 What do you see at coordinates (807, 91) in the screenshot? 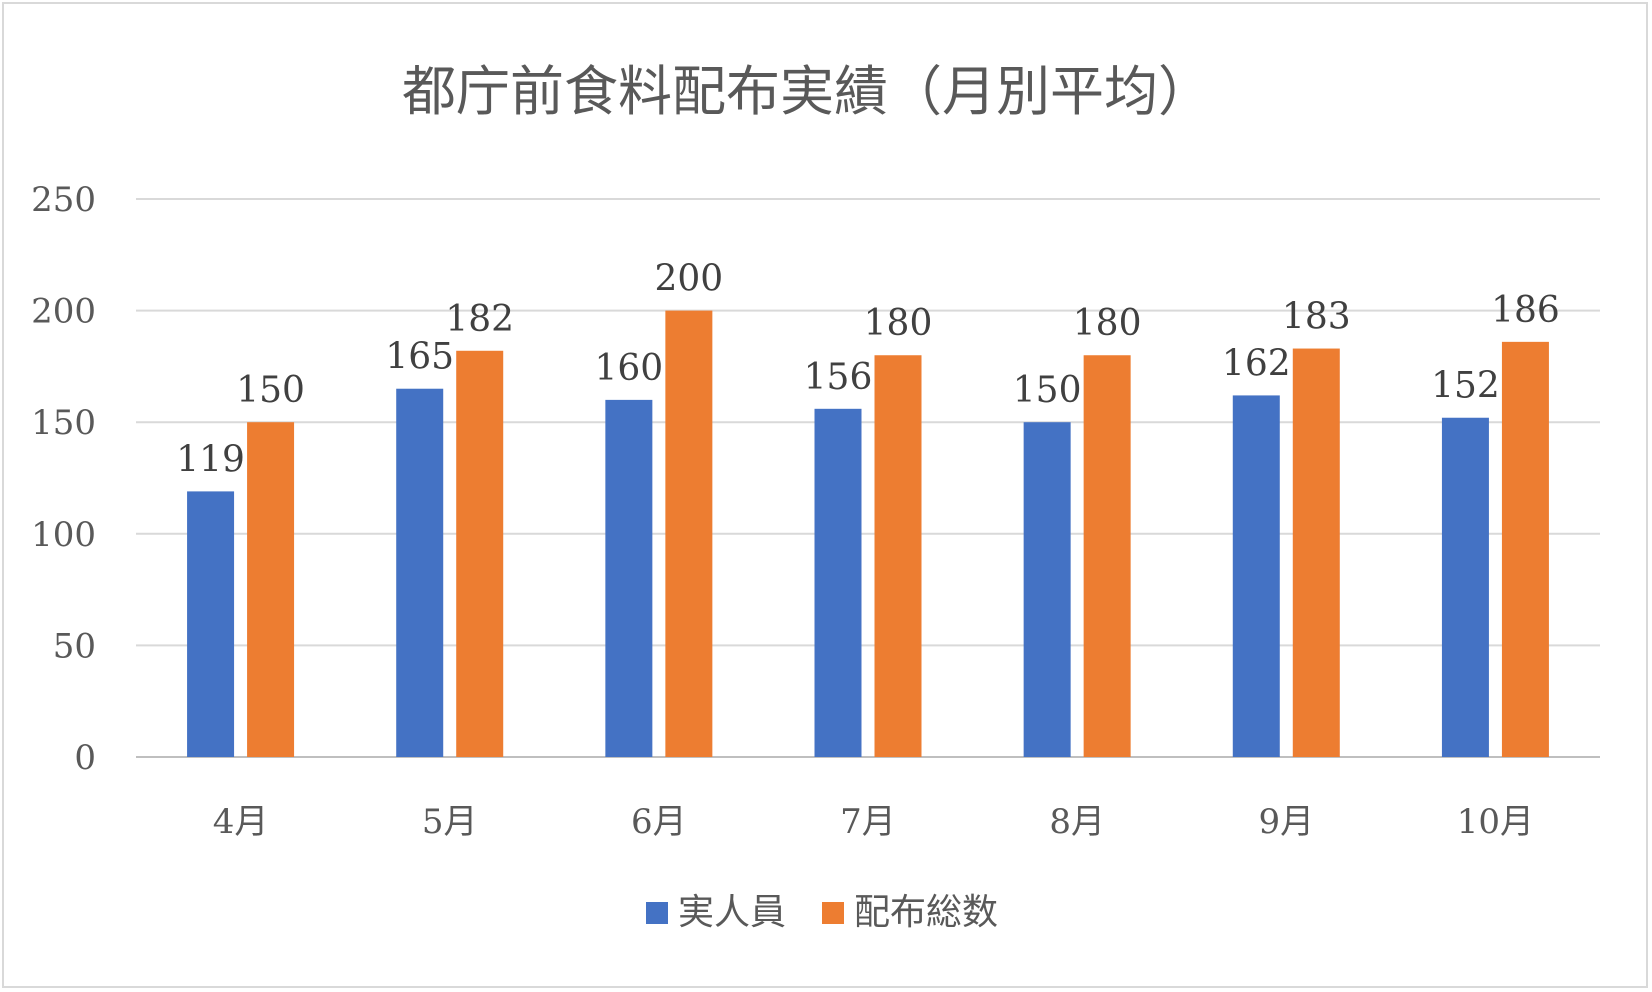
I see `chart-title: 都庁前食料配布実績（月別平均）` at bounding box center [807, 91].